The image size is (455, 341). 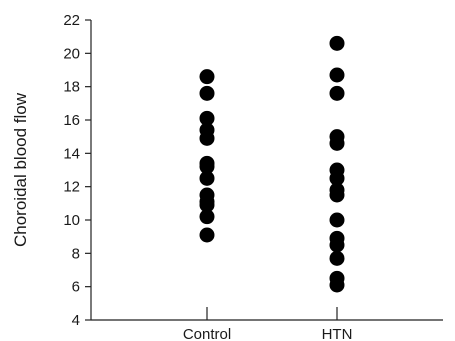 I want to click on y-tick-label: 10, so click(x=71, y=220).